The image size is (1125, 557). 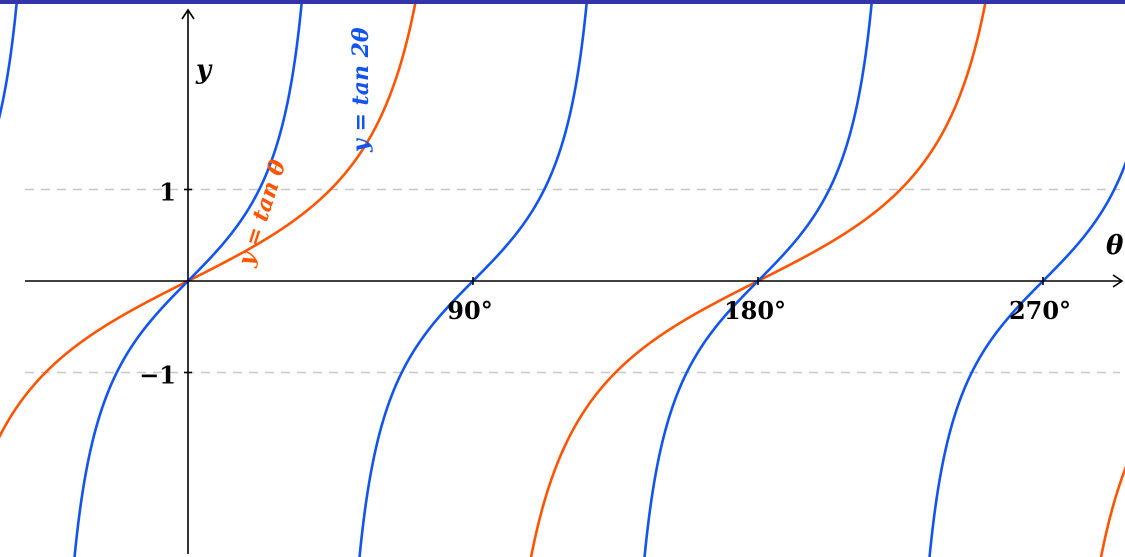 I want to click on x-tick-label: 180°, so click(x=755, y=310).